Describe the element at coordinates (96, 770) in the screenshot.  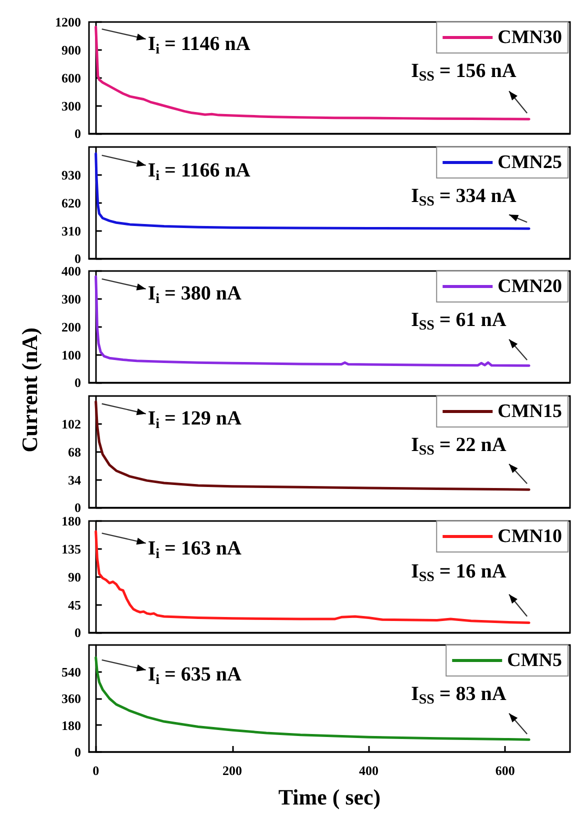
I see `x-tick-label: 0` at that location.